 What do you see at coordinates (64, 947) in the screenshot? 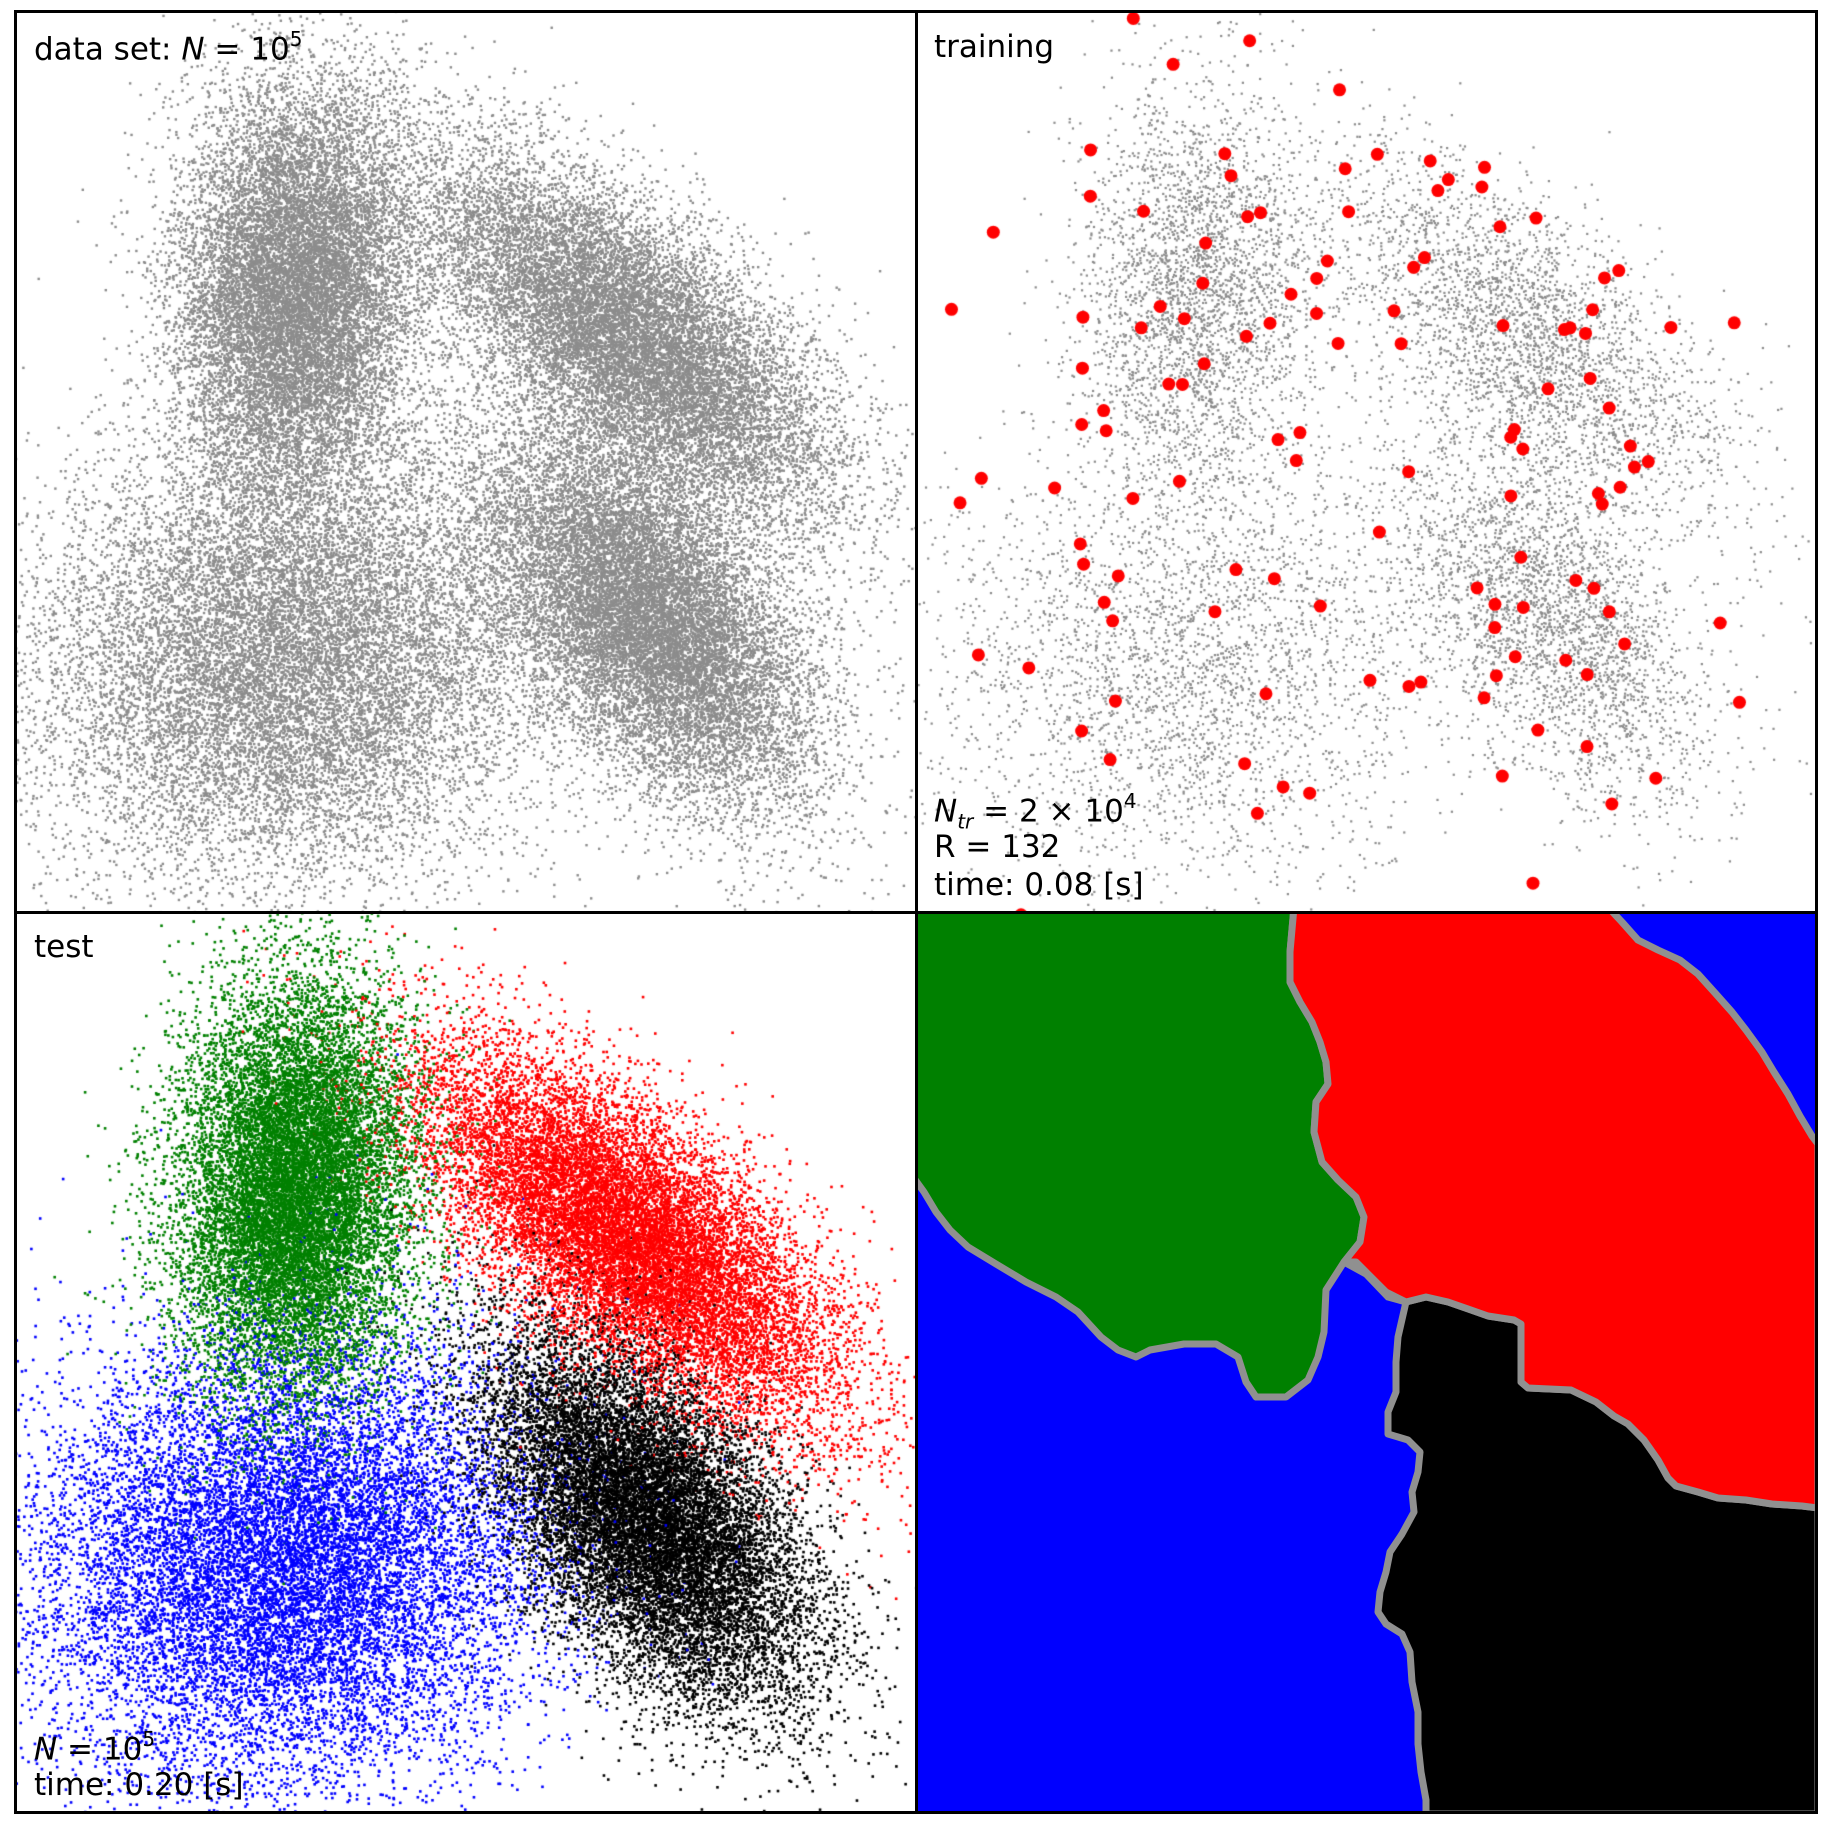
I see `test-title: test` at bounding box center [64, 947].